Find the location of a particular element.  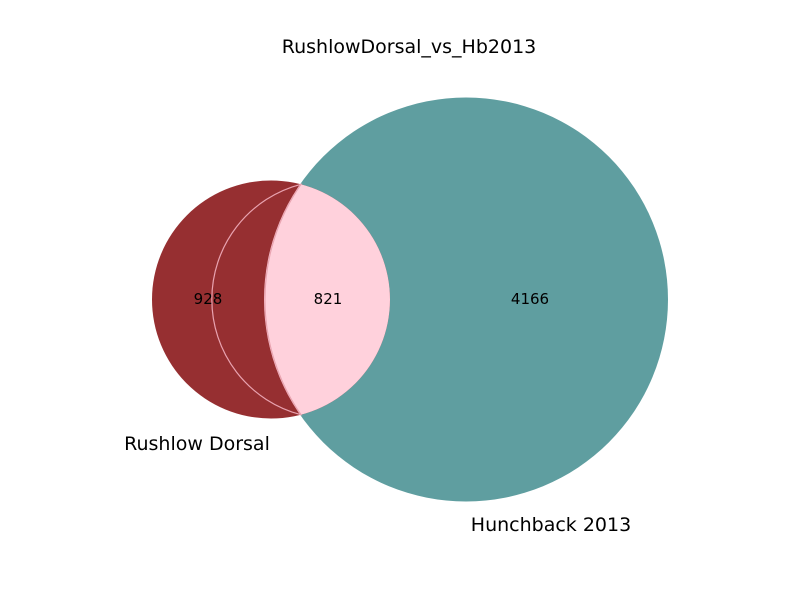

left-only-count: 928 is located at coordinates (208, 299).